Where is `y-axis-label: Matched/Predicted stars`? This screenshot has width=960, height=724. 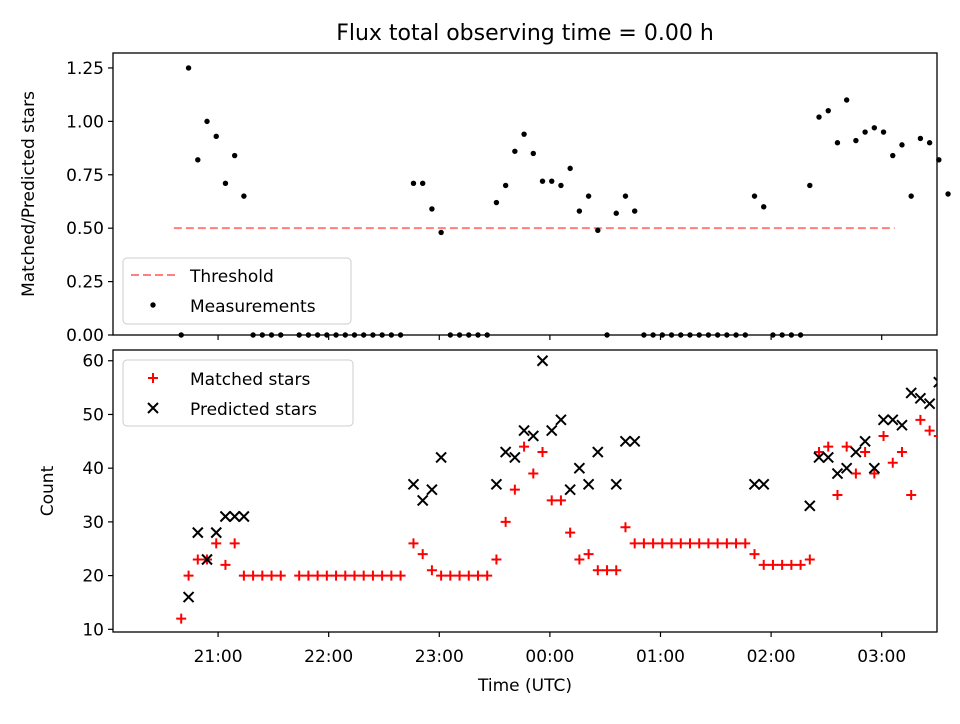 y-axis-label: Matched/Predicted stars is located at coordinates (29, 194).